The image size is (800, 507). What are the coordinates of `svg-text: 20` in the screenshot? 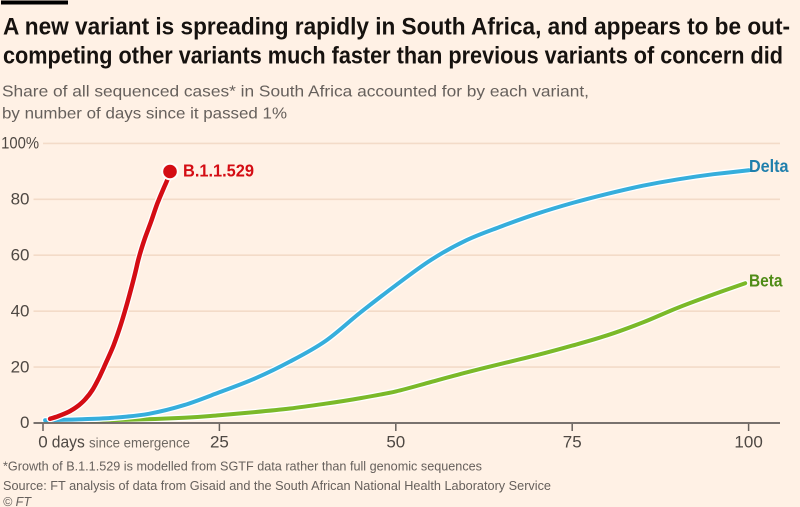 It's located at (20, 366).